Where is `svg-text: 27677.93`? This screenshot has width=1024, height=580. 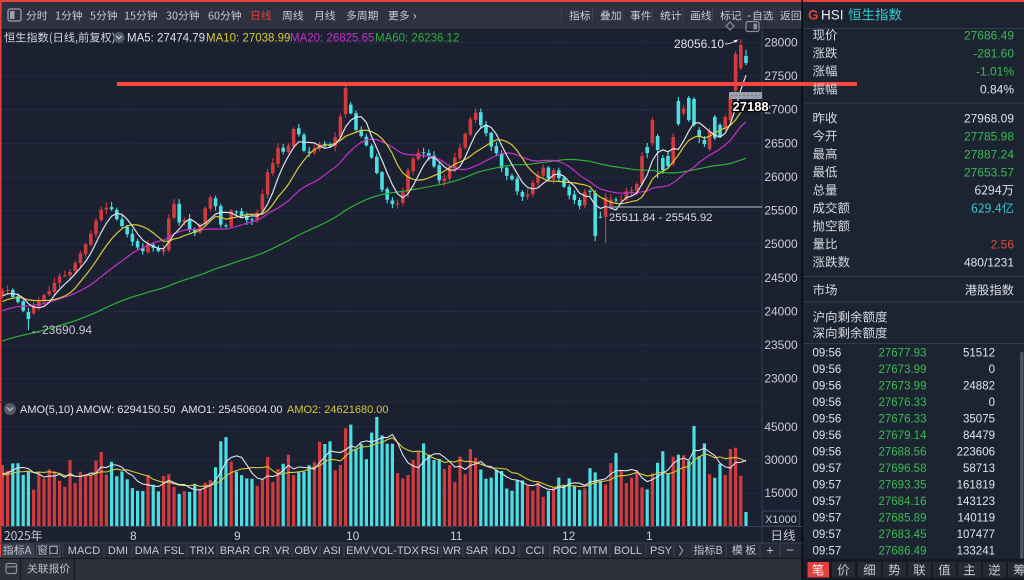 svg-text: 27677.93 is located at coordinates (903, 354).